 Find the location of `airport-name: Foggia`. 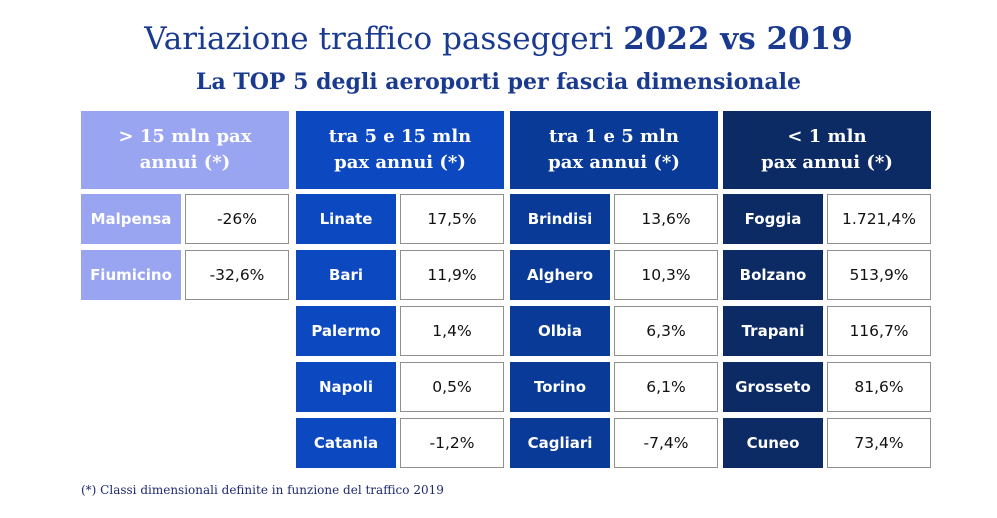

airport-name: Foggia is located at coordinates (773, 219).